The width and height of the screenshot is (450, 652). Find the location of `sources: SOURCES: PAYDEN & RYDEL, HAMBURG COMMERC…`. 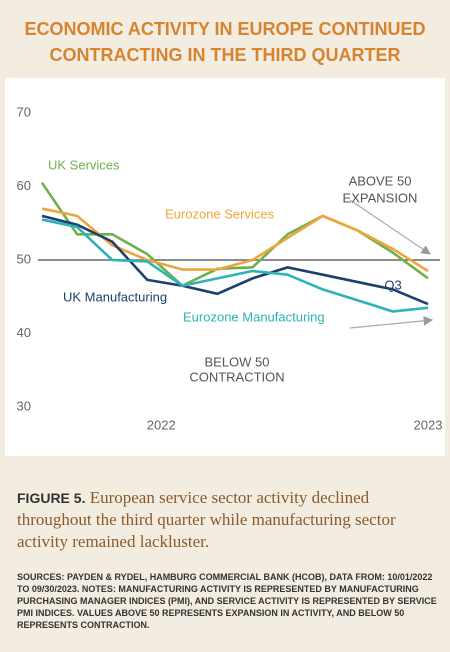

sources: SOURCES: PAYDEN & RYDEL, HAMBURG COMMERC… is located at coordinates (227, 601).